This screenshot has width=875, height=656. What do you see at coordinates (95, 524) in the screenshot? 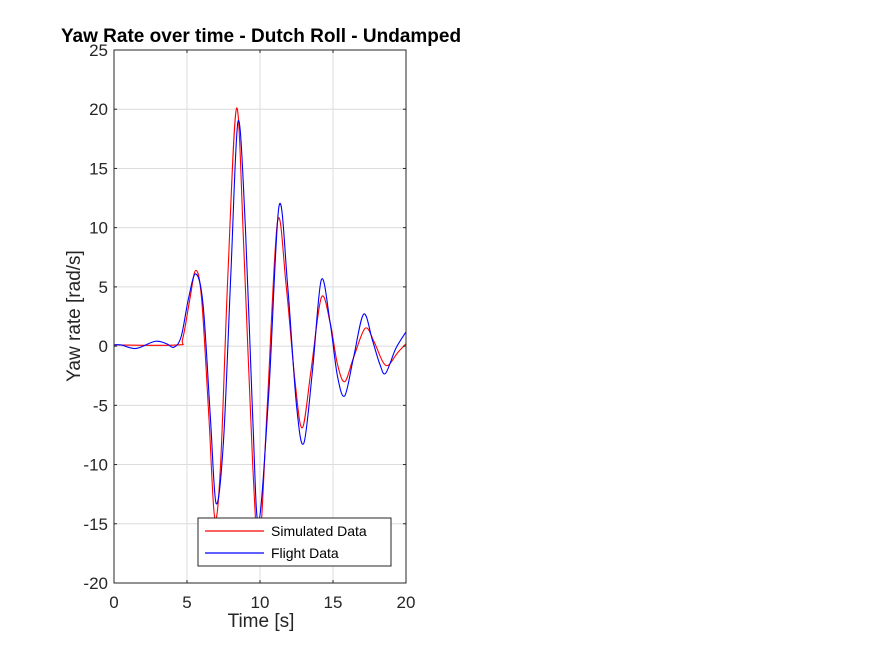
I see `y-tick-label: -15` at bounding box center [95, 524].